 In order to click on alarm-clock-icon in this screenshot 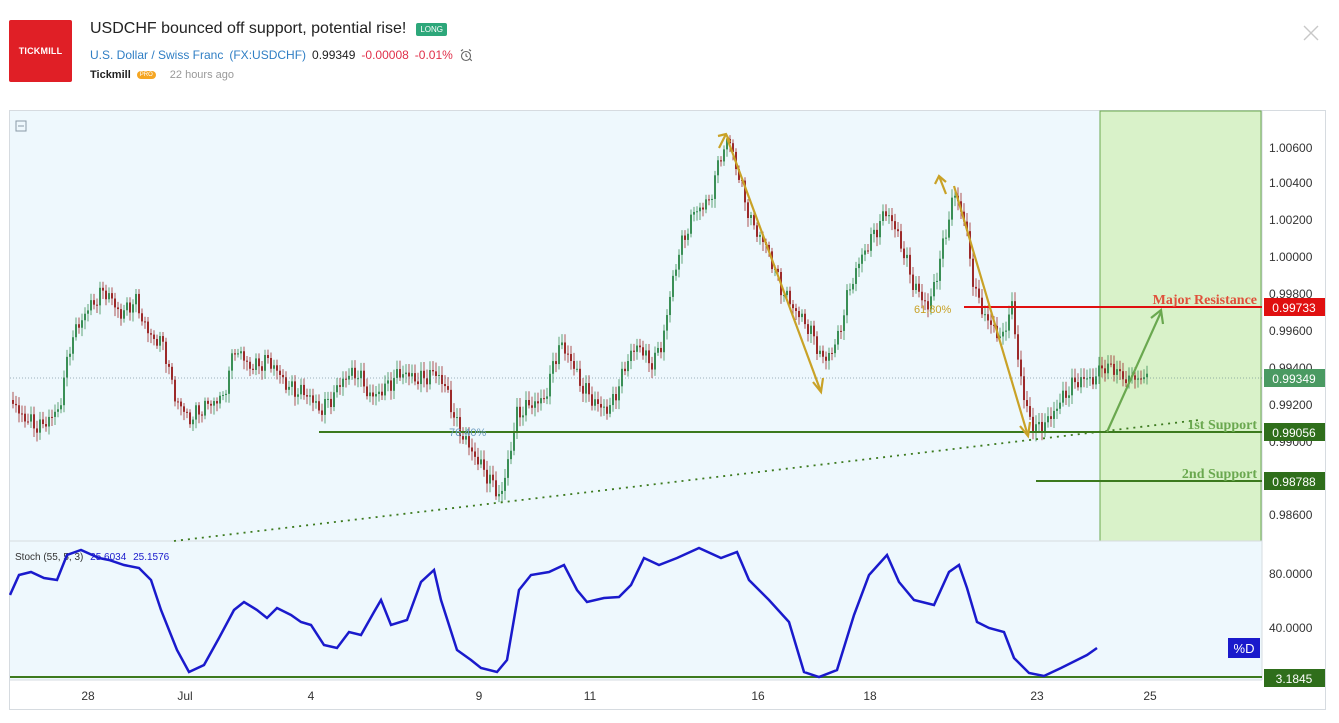, I will do `click(466, 55)`.